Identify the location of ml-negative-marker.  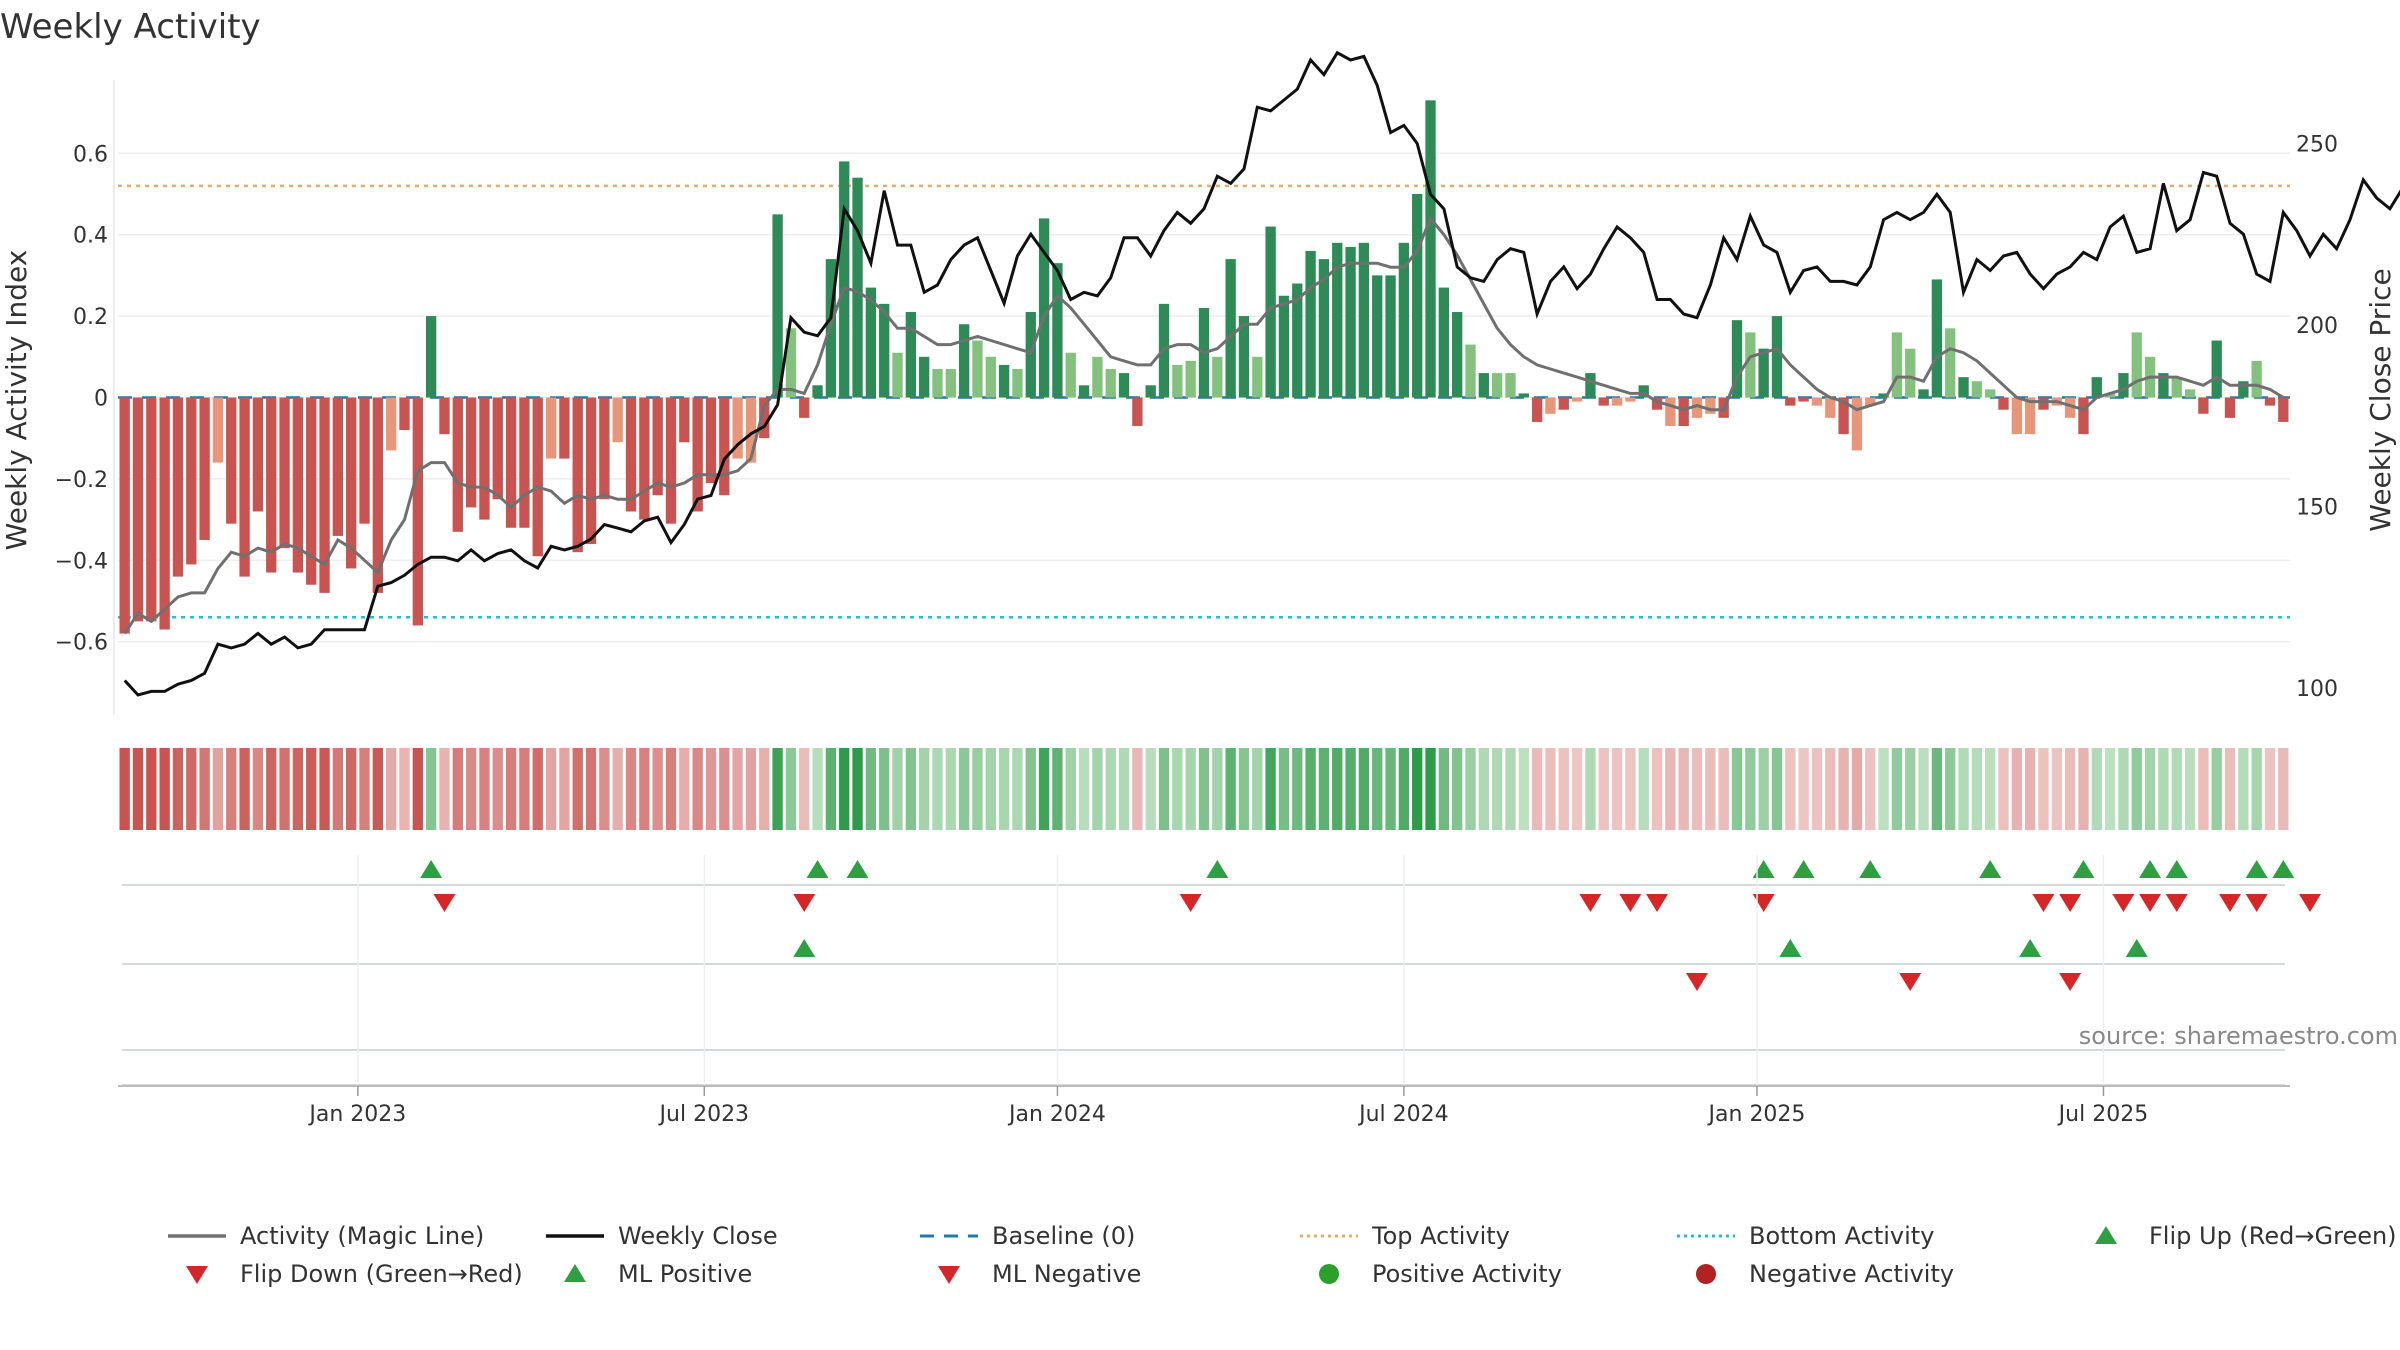
(1697, 982).